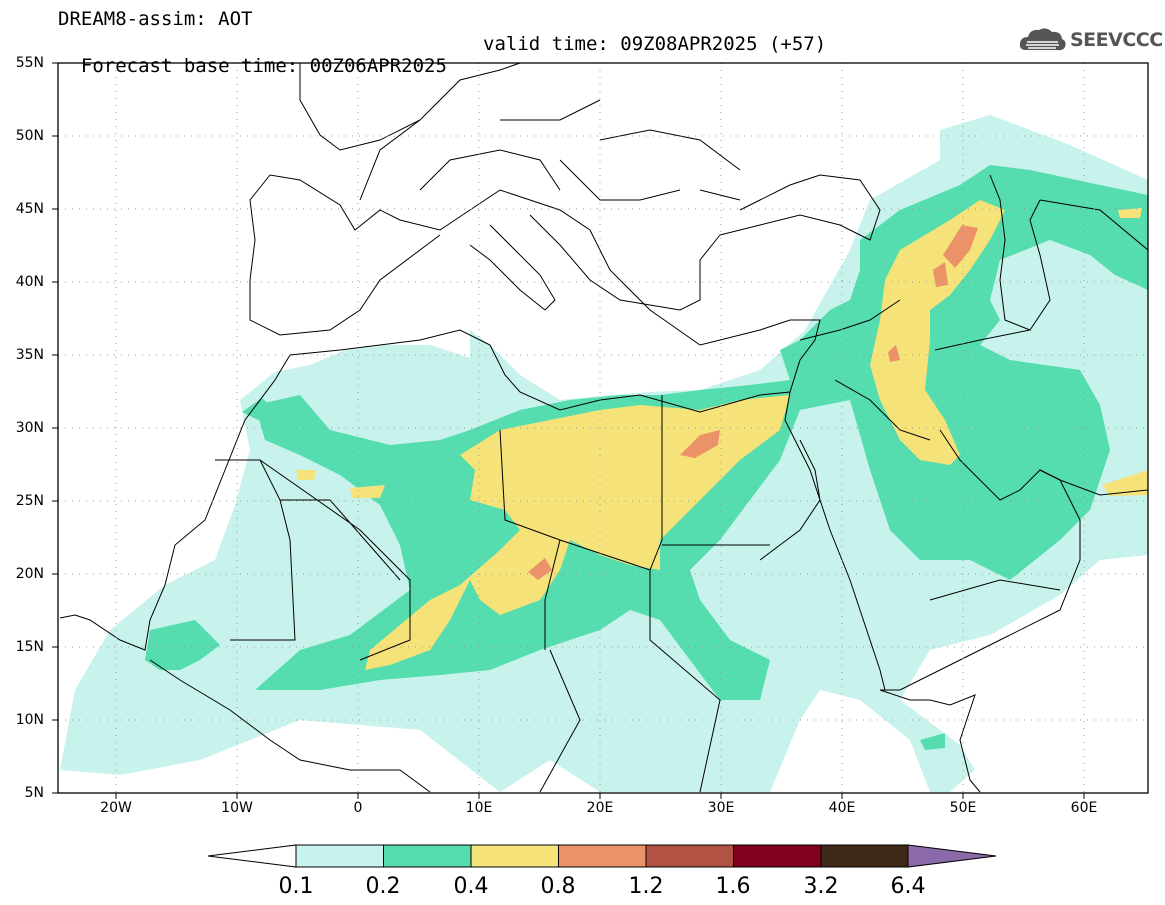  Describe the element at coordinates (263, 66) in the screenshot. I see `base-time: Forecast base time: 00Z06APR2025` at that location.